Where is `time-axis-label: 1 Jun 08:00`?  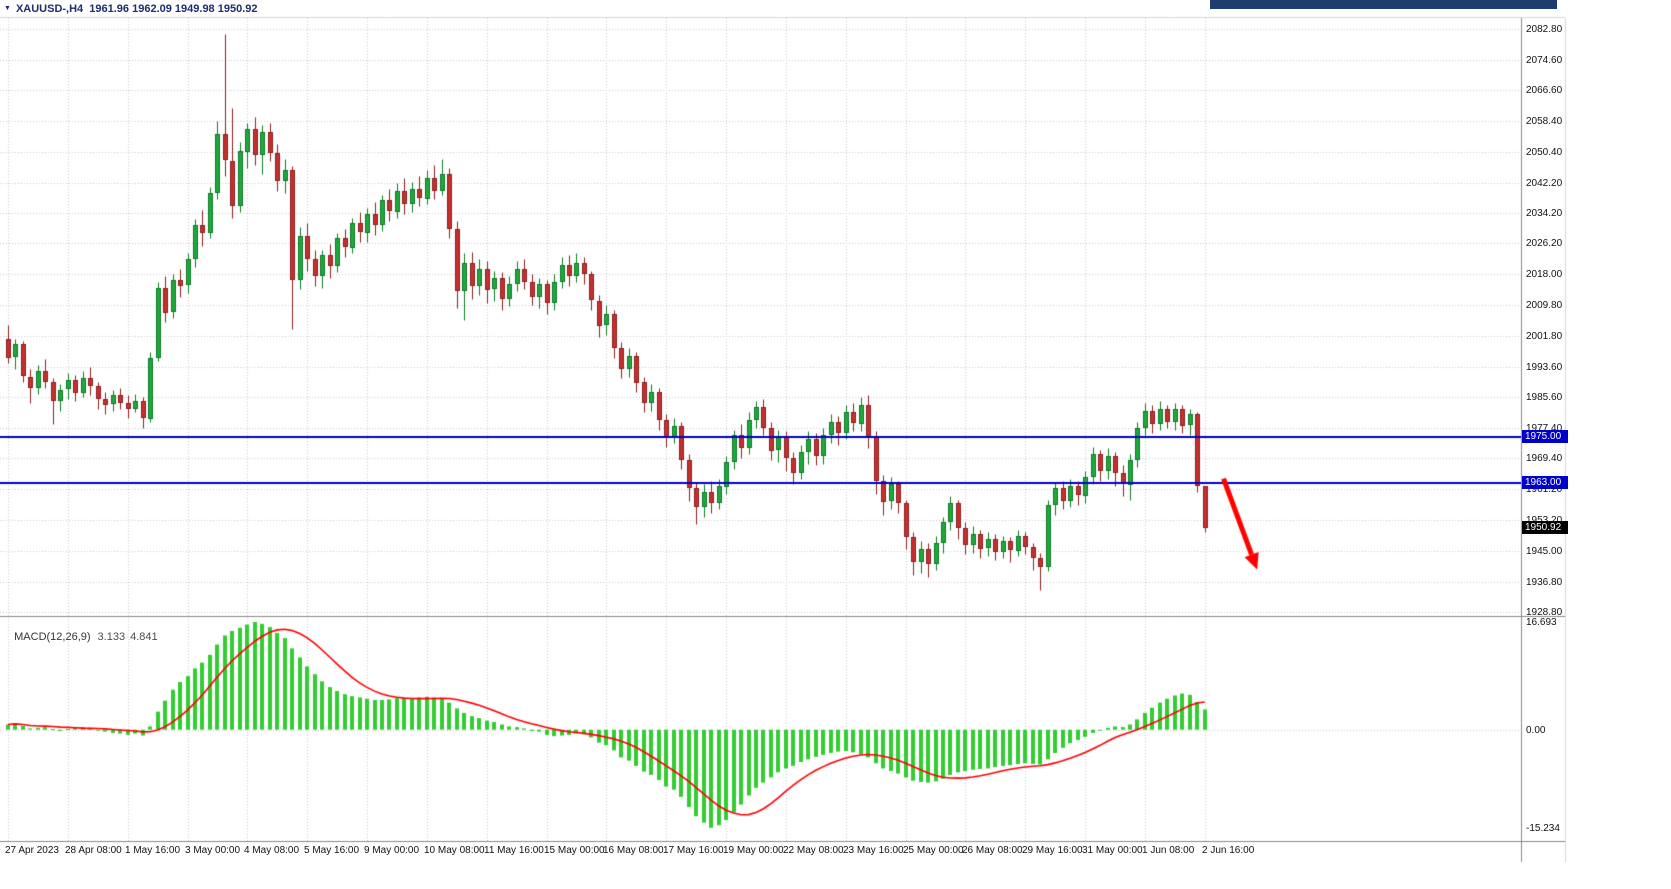 time-axis-label: 1 Jun 08:00 is located at coordinates (1168, 850).